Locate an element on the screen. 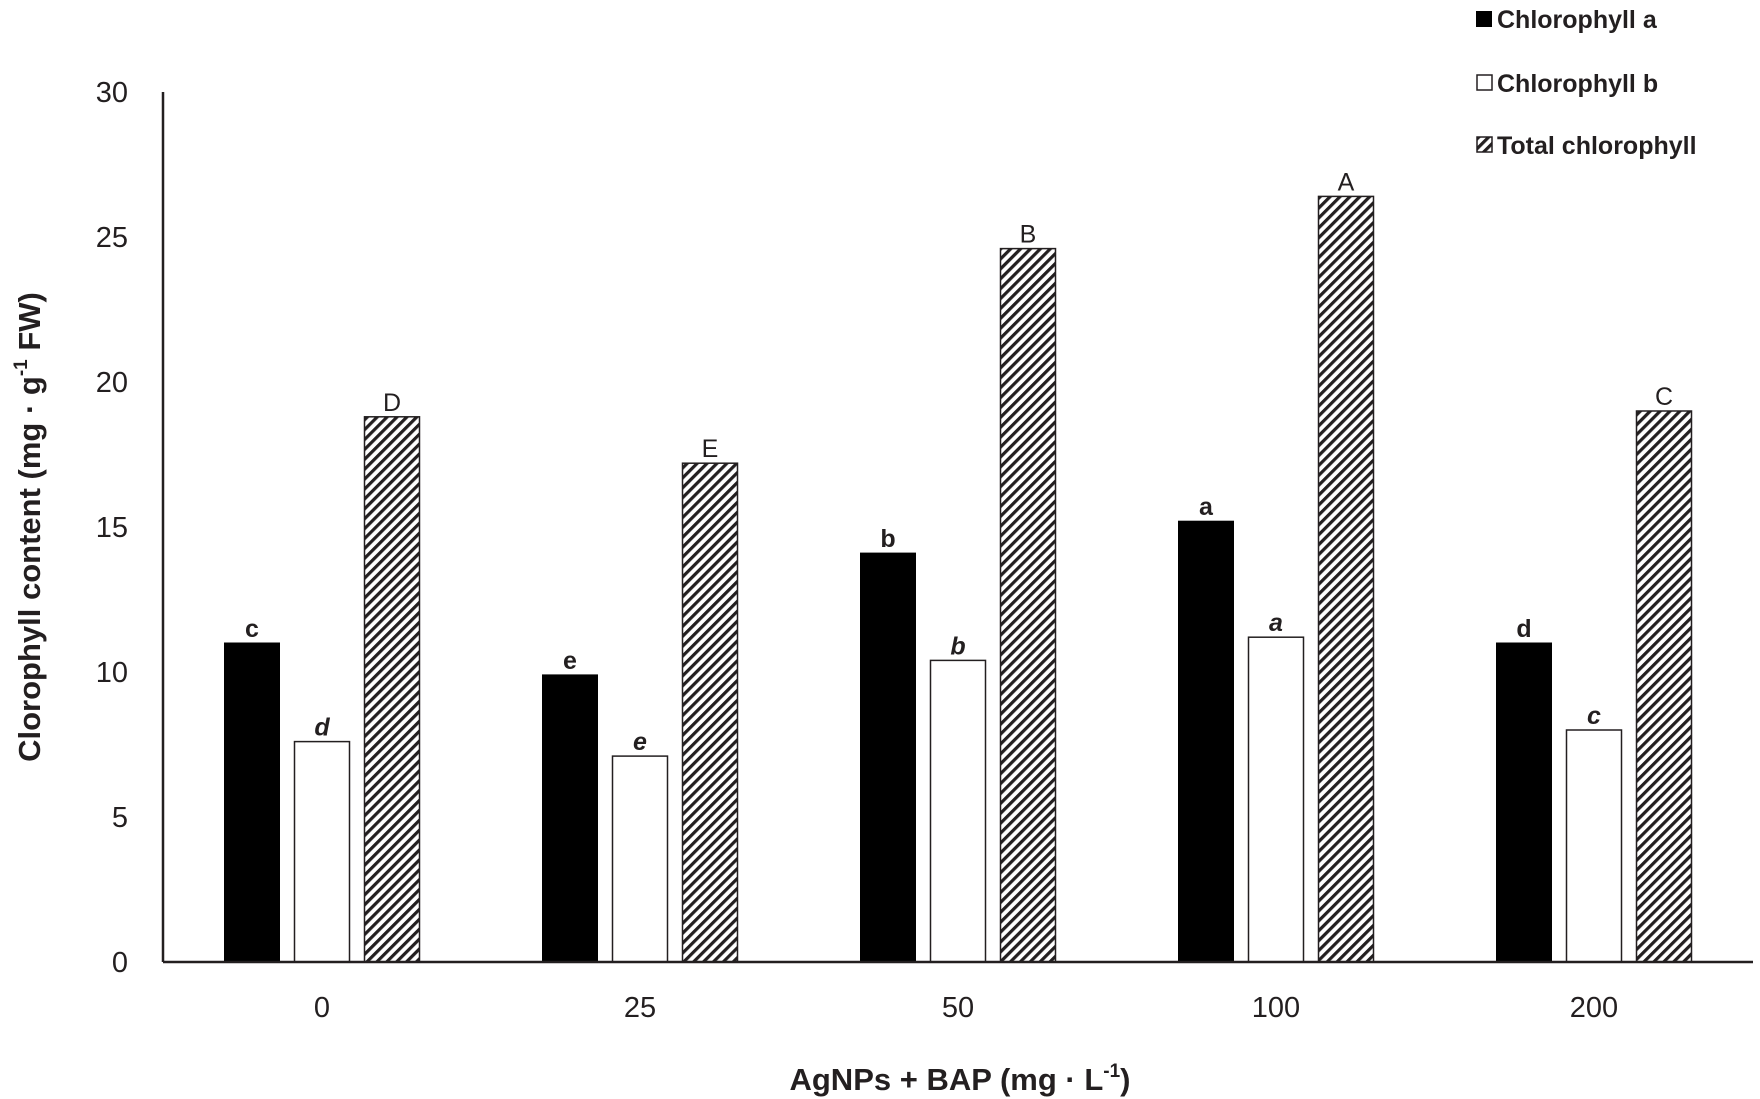 The width and height of the screenshot is (1760, 1099). legend-swatch-total-chlorophyll is located at coordinates (1484, 144).